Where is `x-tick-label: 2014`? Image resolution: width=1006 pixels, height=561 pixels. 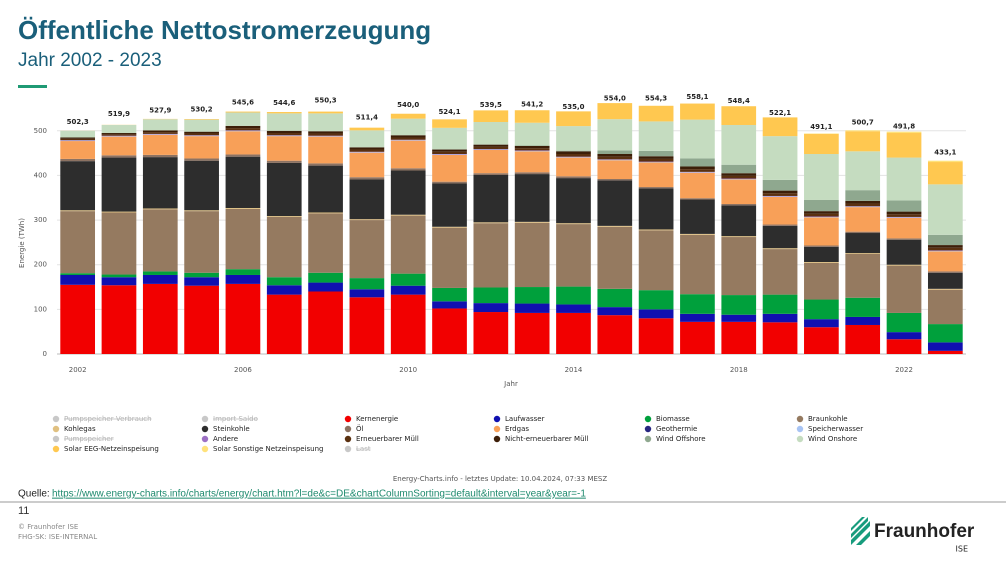 x-tick-label: 2014 is located at coordinates (574, 370).